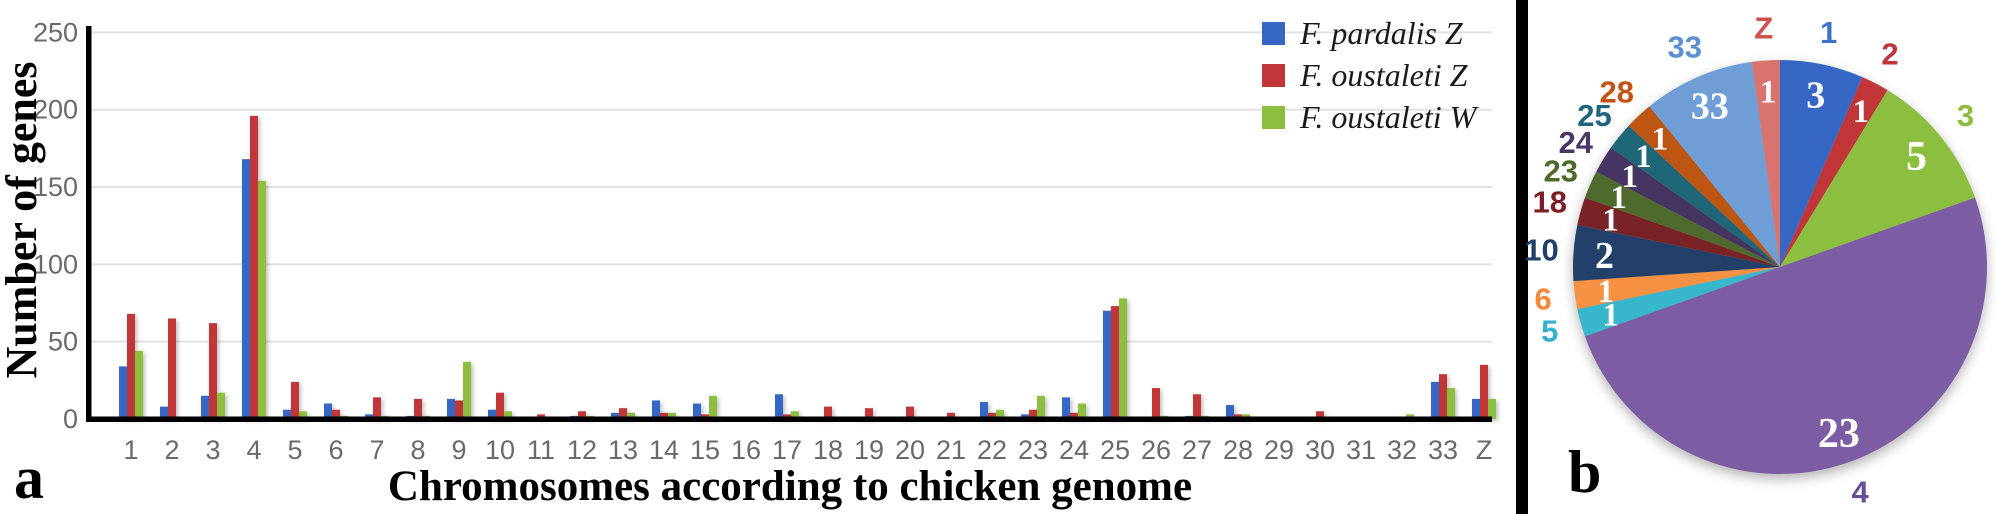 This screenshot has height=514, width=1997. Describe the element at coordinates (29, 478) in the screenshot. I see `panel-a-label: a` at that location.